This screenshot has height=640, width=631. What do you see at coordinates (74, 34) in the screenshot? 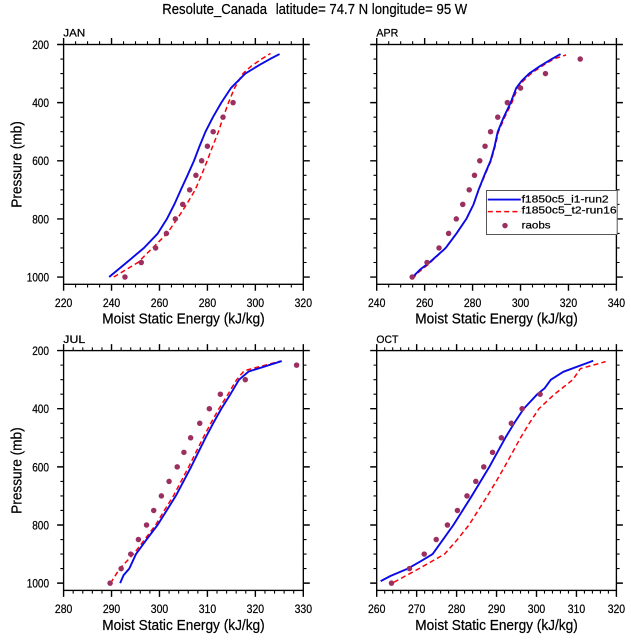
I see `svg-text: JAN` at bounding box center [74, 34].